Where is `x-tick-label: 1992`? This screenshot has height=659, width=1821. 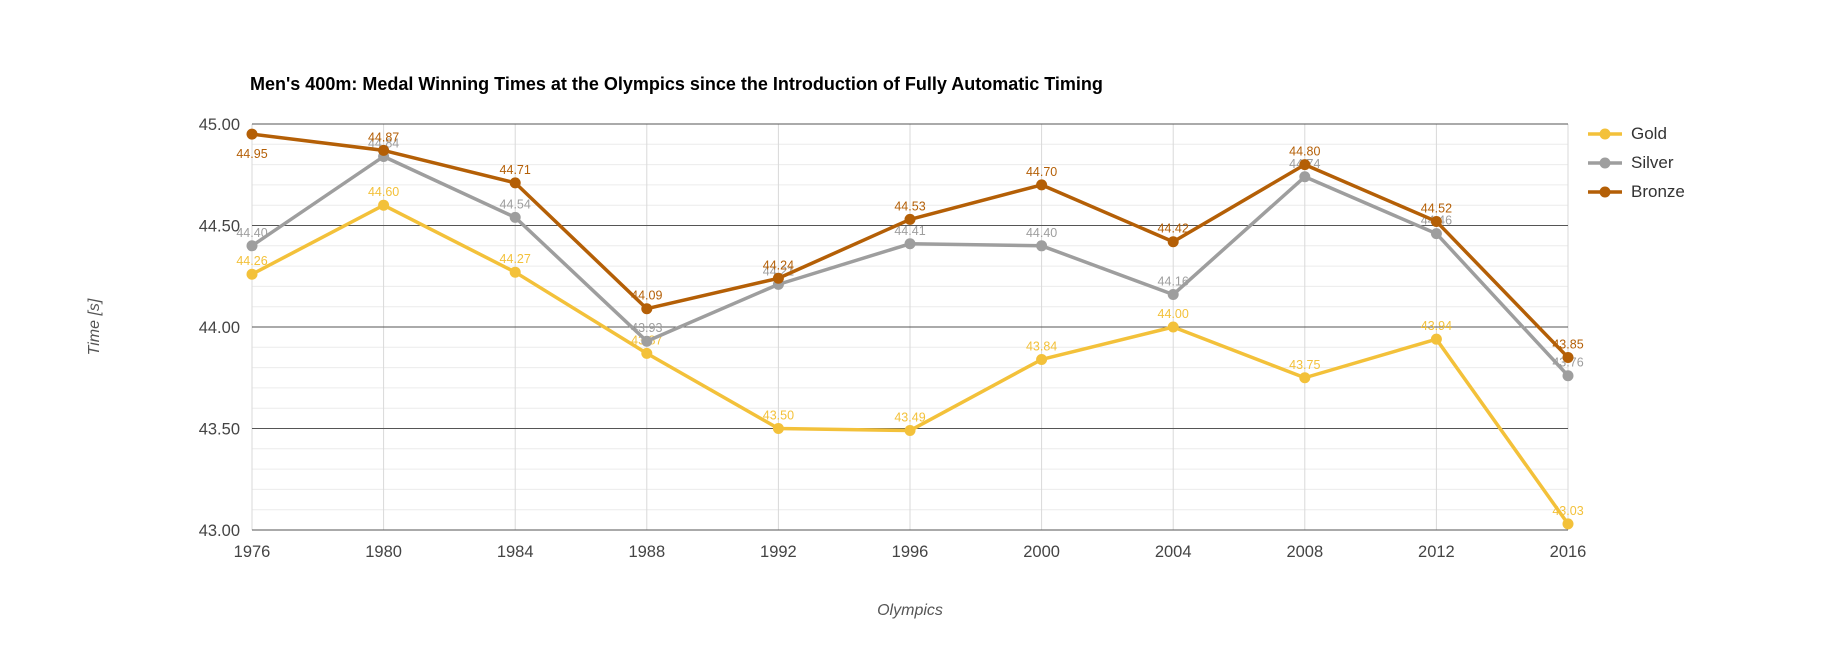
x-tick-label: 1992 is located at coordinates (778, 552).